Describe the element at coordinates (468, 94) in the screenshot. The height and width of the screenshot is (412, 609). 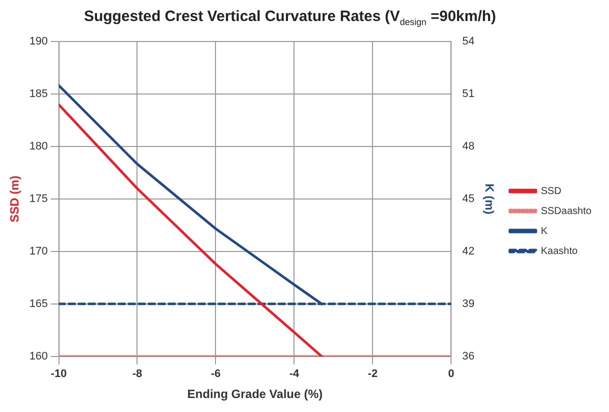
I see `y2-tick-label: 51` at that location.